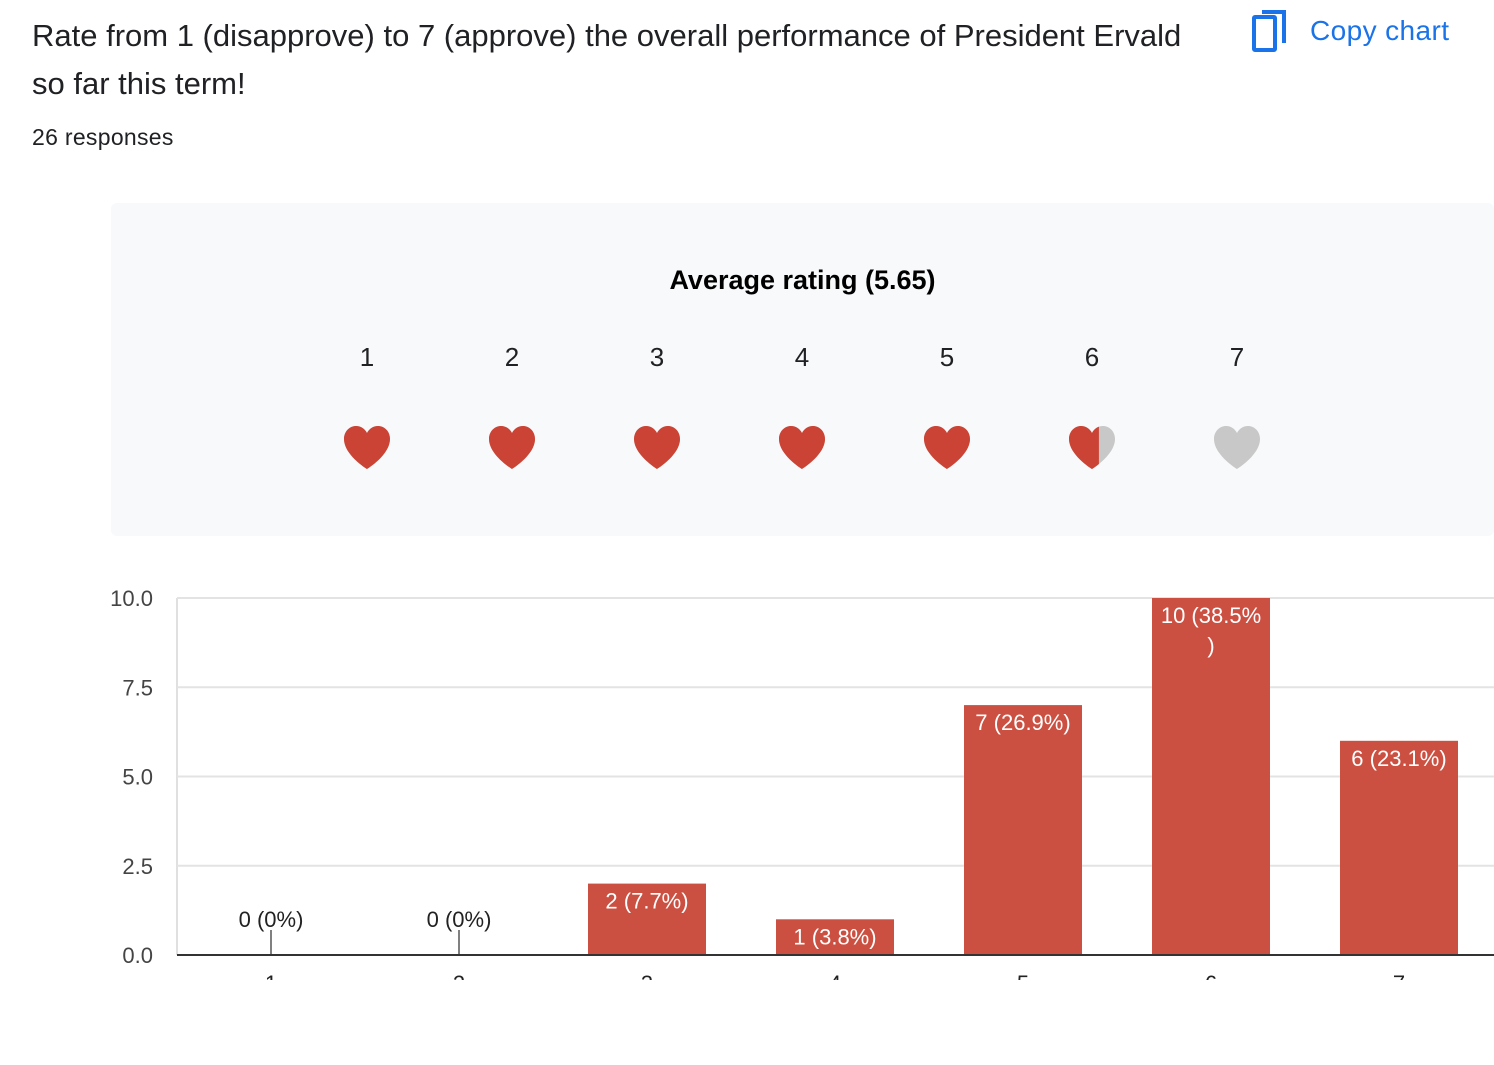 This screenshot has width=1494, height=1065. I want to click on bar-data-label: 1 (3.8%), so click(834, 936).